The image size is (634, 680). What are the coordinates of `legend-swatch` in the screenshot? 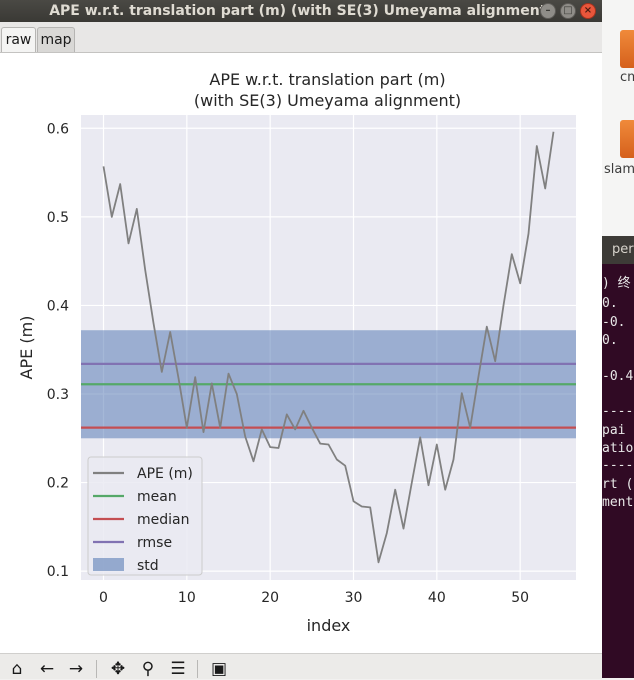 It's located at (108, 564).